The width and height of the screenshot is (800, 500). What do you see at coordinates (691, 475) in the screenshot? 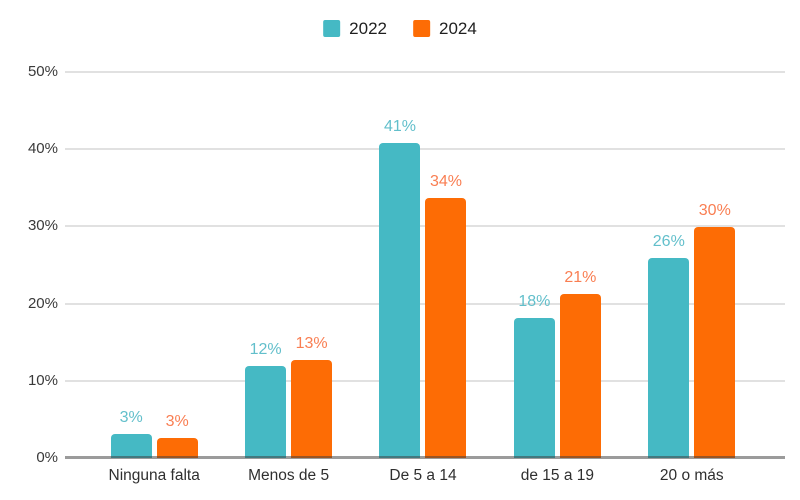
I see `x-axis-label: 20 o más` at bounding box center [691, 475].